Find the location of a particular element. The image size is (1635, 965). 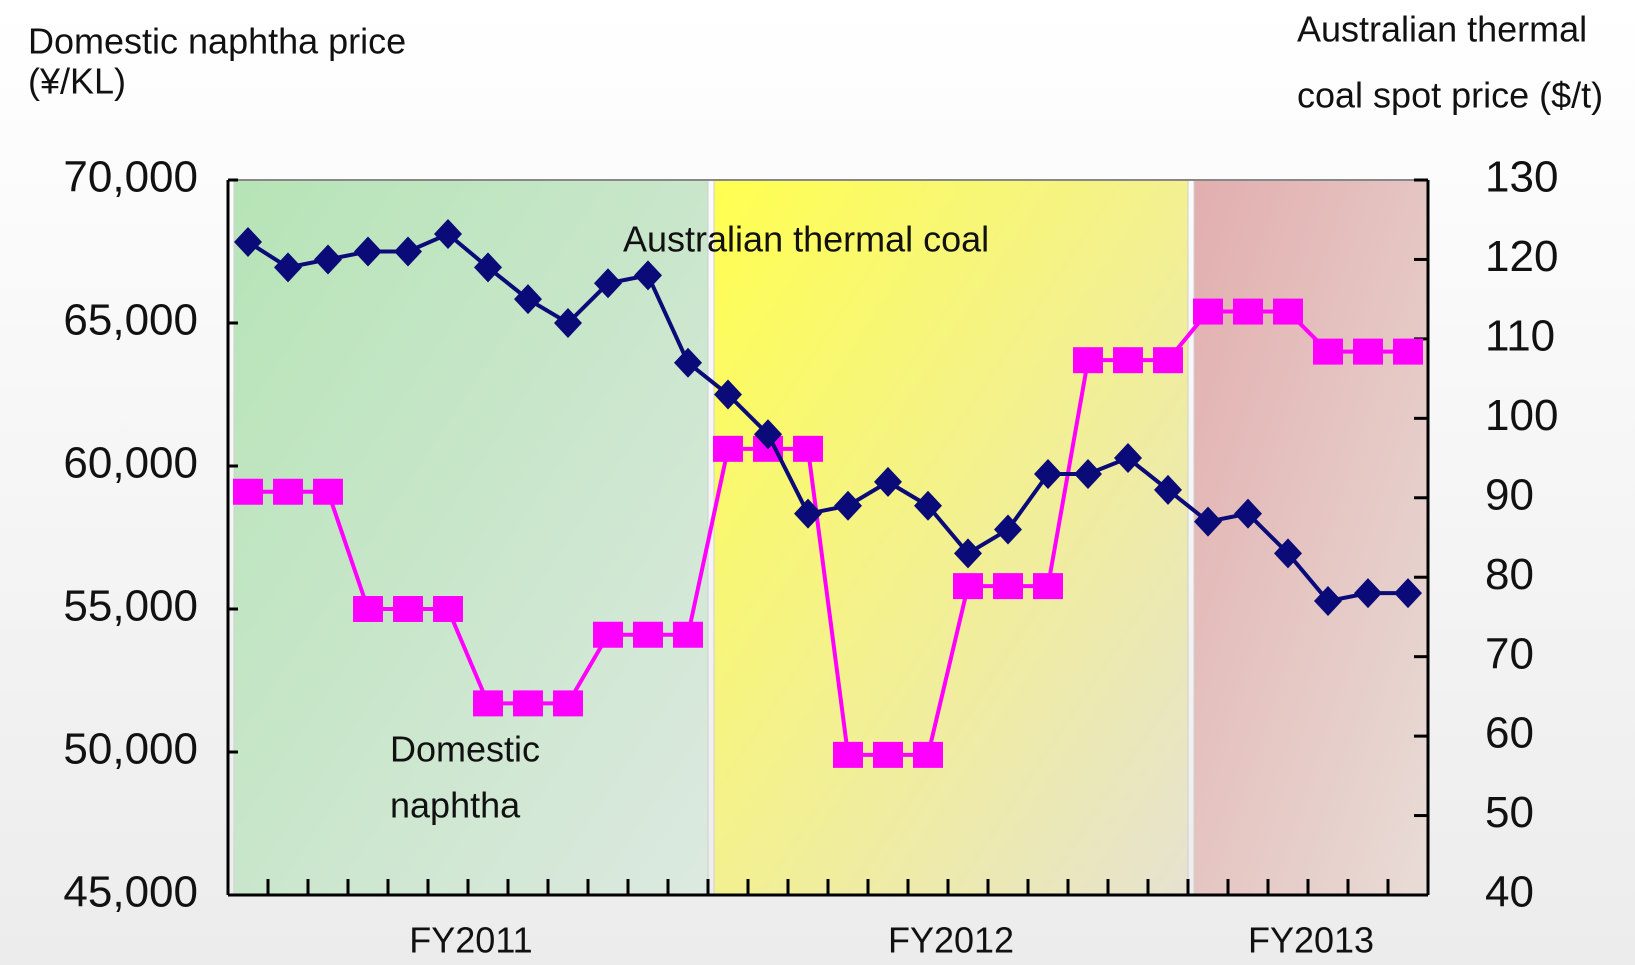

y-tick-label: 55,000 is located at coordinates (130, 606).